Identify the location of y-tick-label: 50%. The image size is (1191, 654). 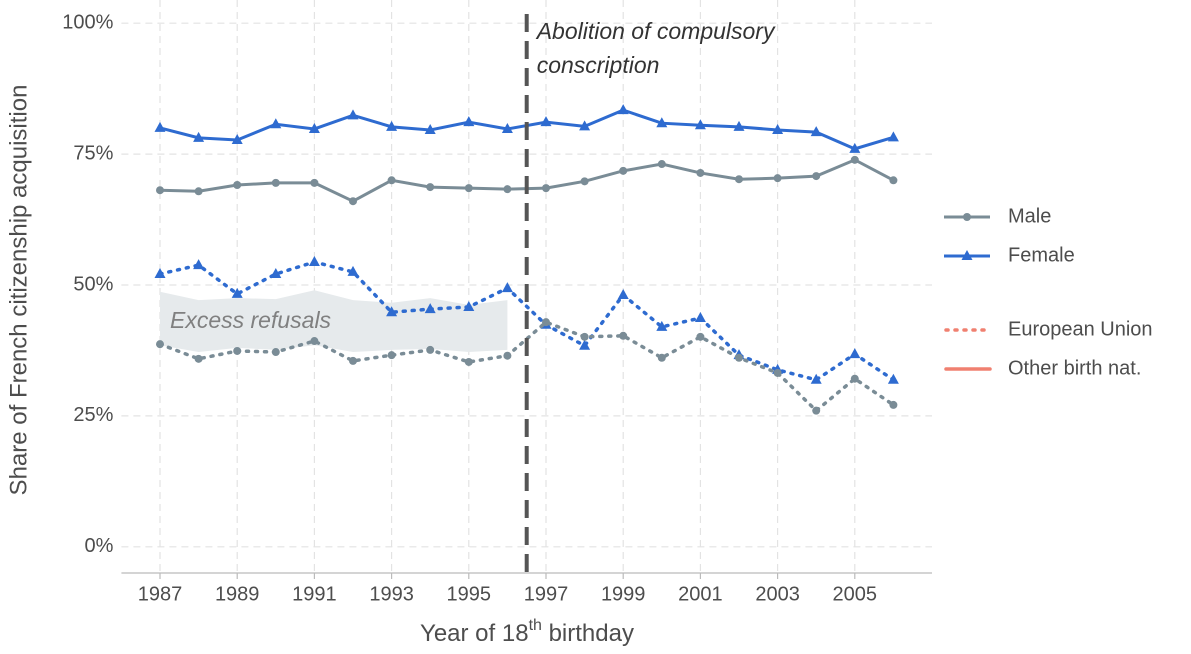
(93, 284).